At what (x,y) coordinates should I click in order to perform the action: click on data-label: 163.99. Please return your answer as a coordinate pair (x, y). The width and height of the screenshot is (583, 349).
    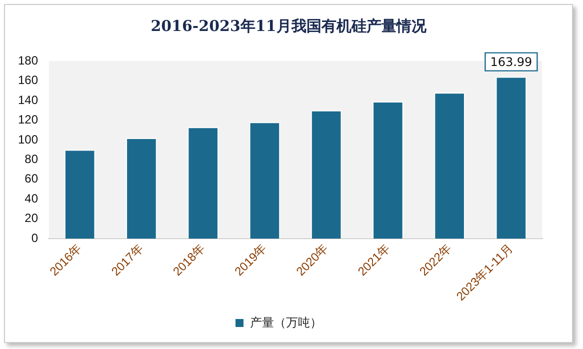
    Looking at the image, I should click on (511, 61).